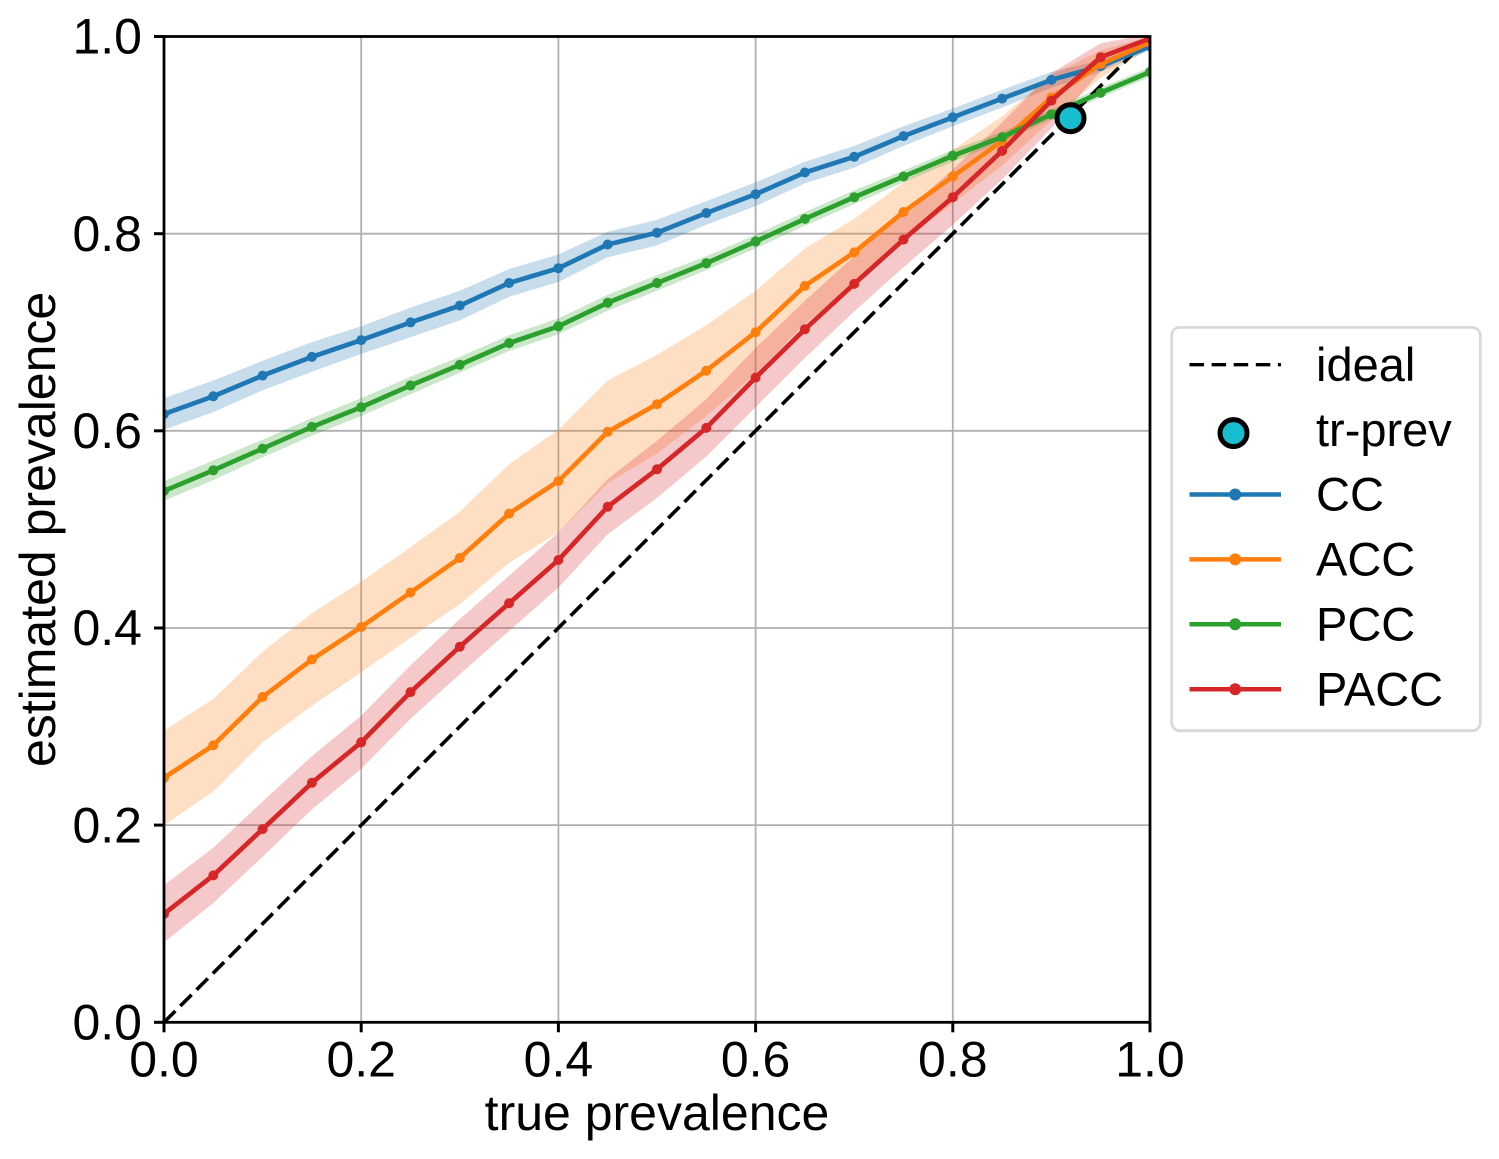 The image size is (1499, 1159). I want to click on svg-text: CC, so click(1350, 494).